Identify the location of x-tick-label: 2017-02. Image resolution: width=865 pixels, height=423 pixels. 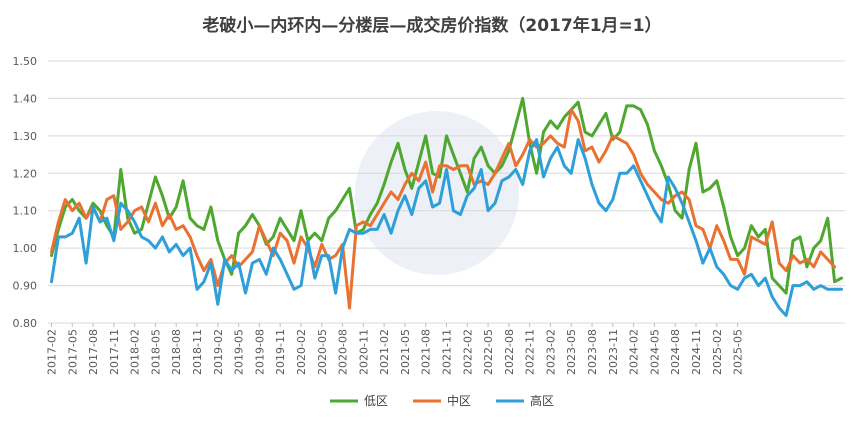
(51, 352).